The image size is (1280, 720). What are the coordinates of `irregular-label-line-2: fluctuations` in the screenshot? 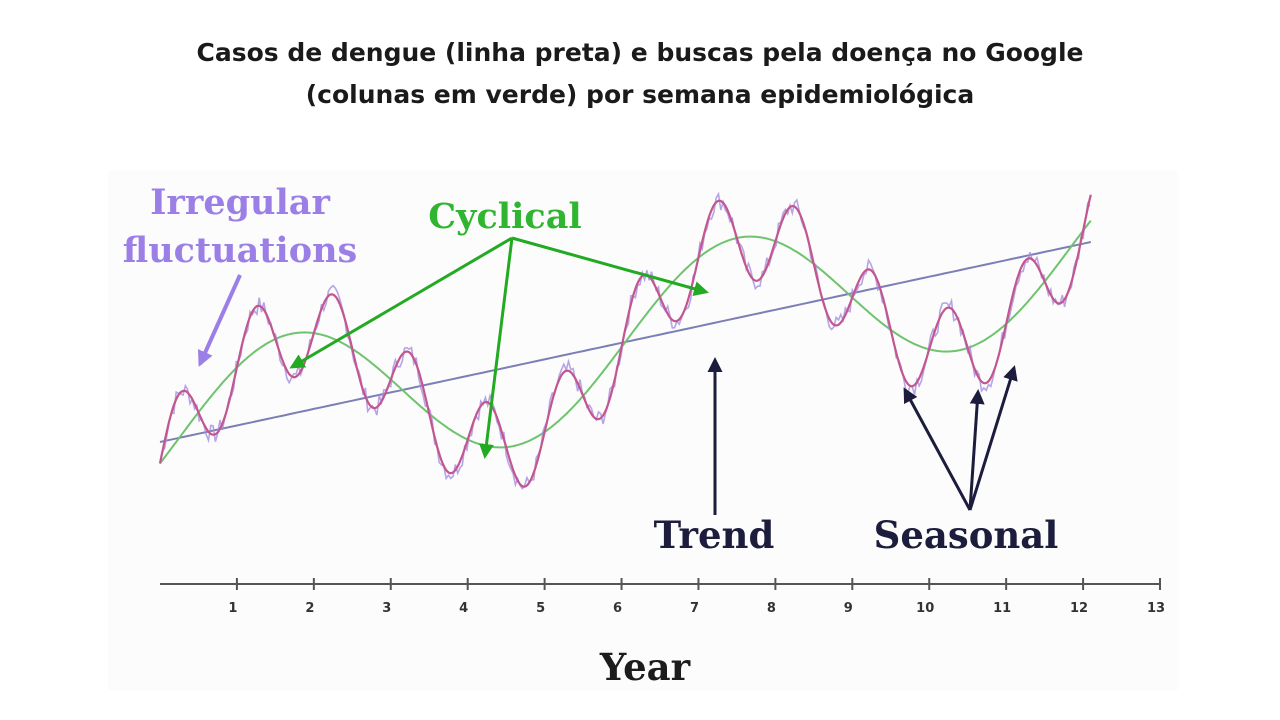 It's located at (240, 250).